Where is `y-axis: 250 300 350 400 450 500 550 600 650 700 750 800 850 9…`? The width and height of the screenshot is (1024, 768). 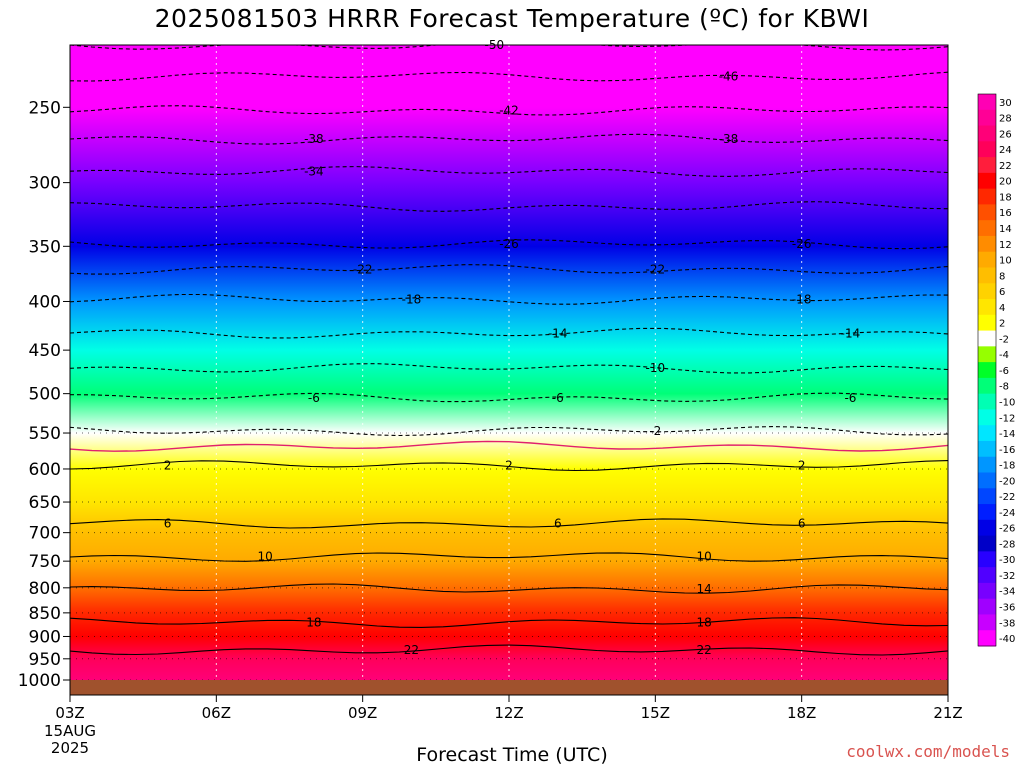 y-axis: 250 300 350 400 450 500 550 600 650 700 750 800 850 9… is located at coordinates (44, 394).